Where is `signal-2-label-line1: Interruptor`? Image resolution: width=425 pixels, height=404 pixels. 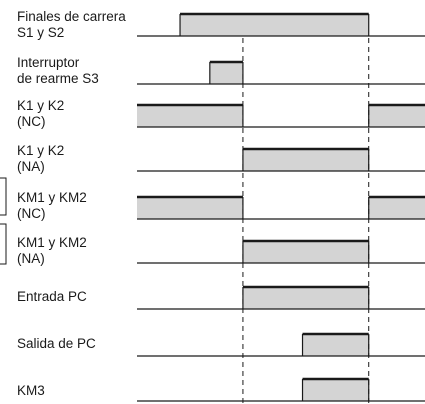
signal-2-label-line1: Interruptor is located at coordinates (48, 62).